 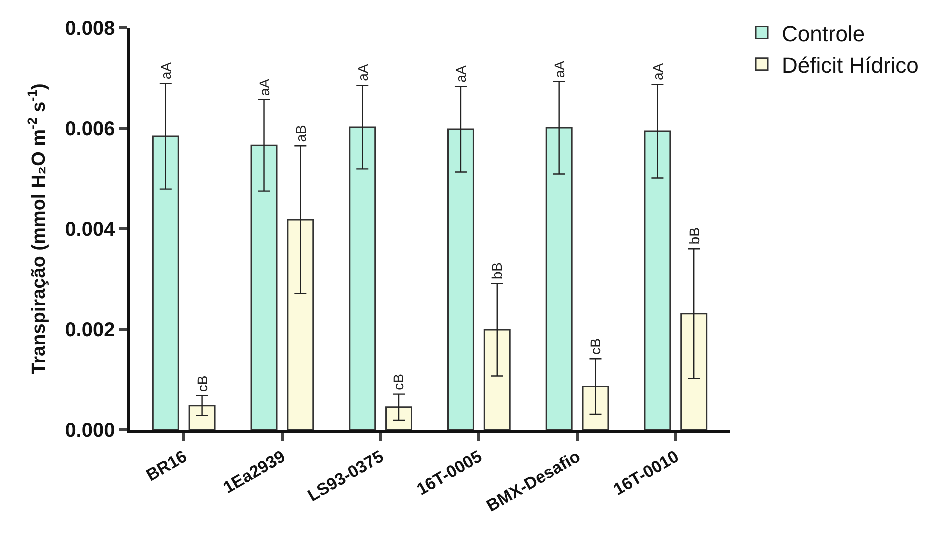 I want to click on legend-label: Controle, so click(x=824, y=33).